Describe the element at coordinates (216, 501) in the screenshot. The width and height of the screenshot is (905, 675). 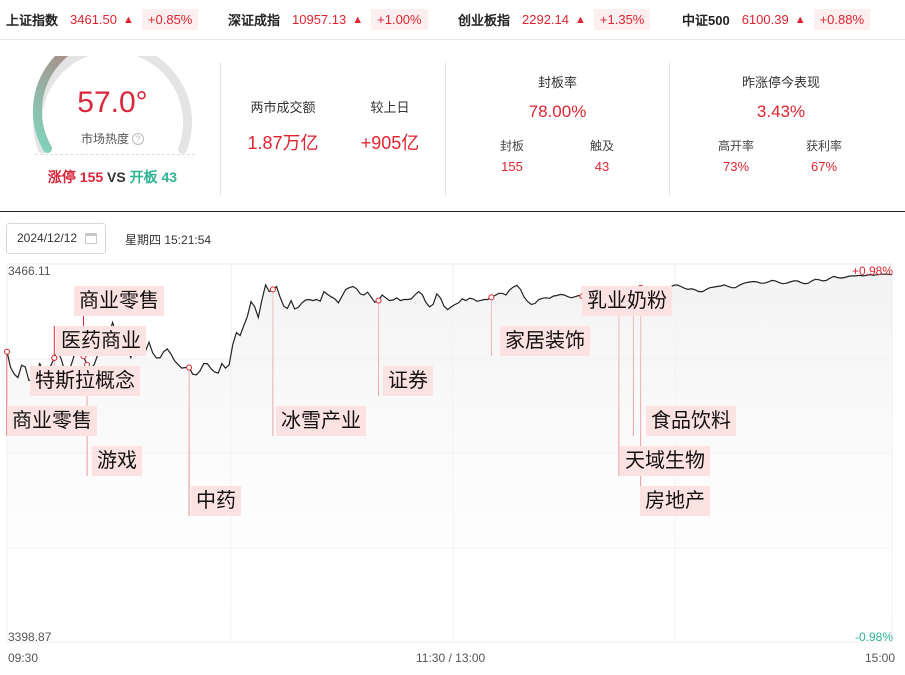
I see `sector-tag: 中药` at that location.